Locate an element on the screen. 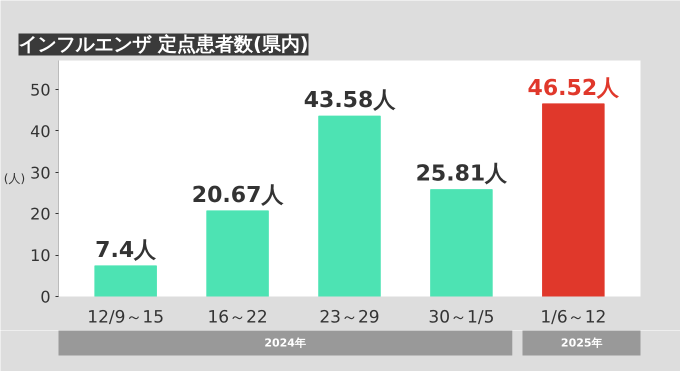 This screenshot has width=680, height=371. x-tick-label: 16～22 is located at coordinates (237, 318).